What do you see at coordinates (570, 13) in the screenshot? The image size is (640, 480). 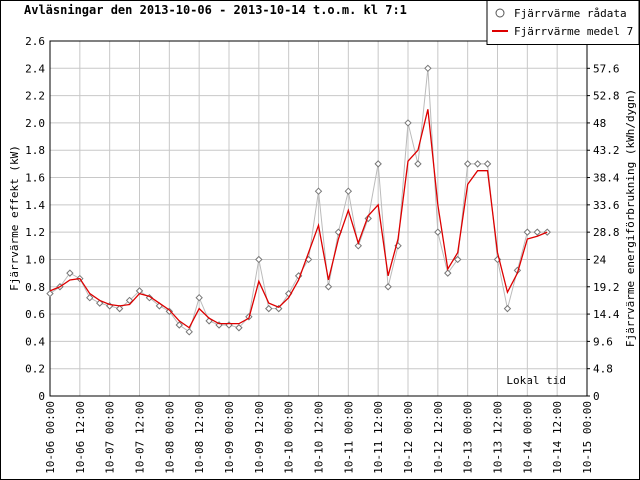 I see `legend-label: Fjärrvärme rådata` at bounding box center [570, 13].